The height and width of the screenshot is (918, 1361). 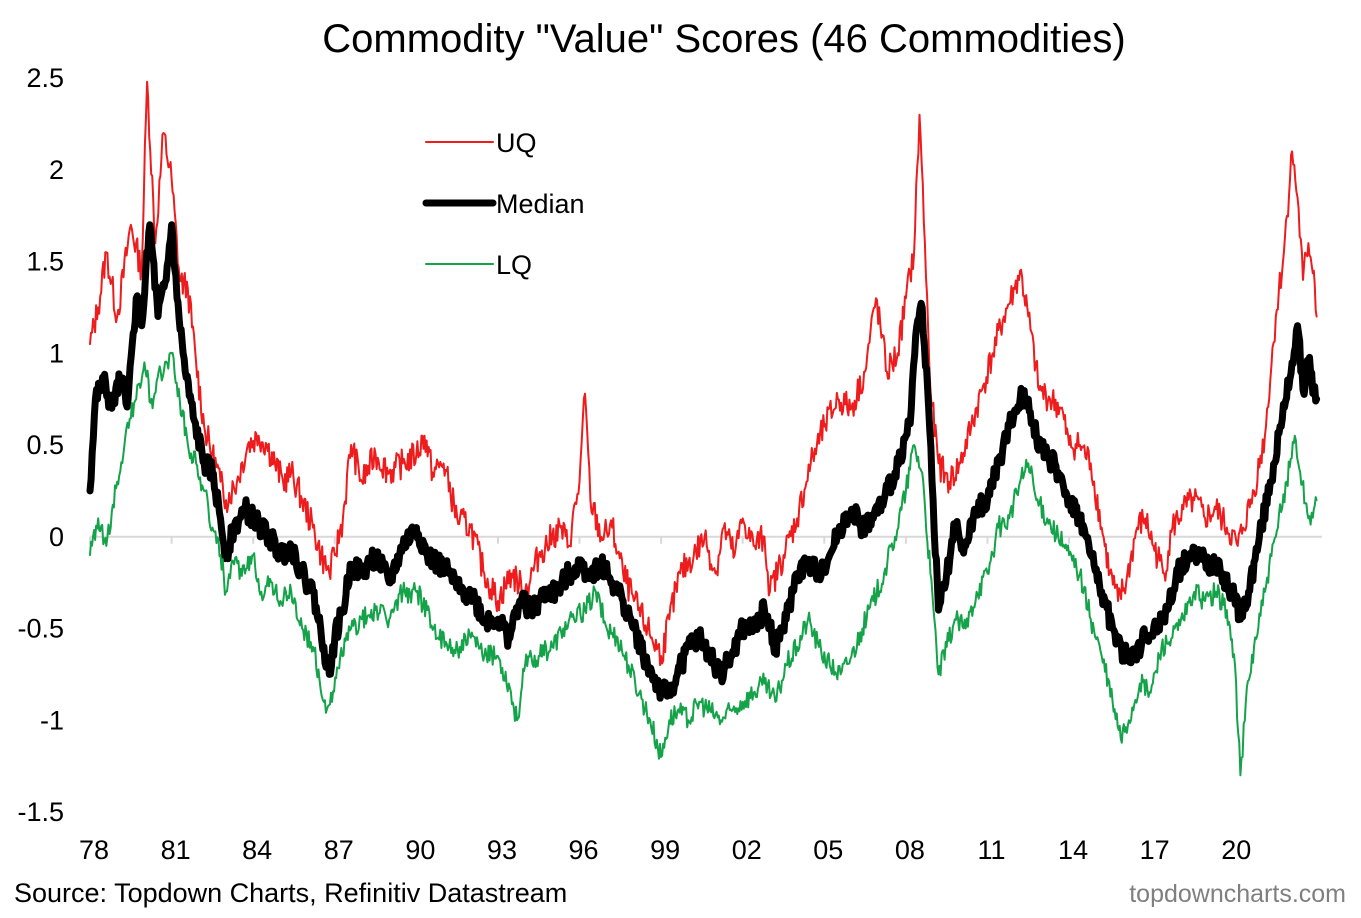 What do you see at coordinates (56, 353) in the screenshot?
I see `y-tick-label: 1` at bounding box center [56, 353].